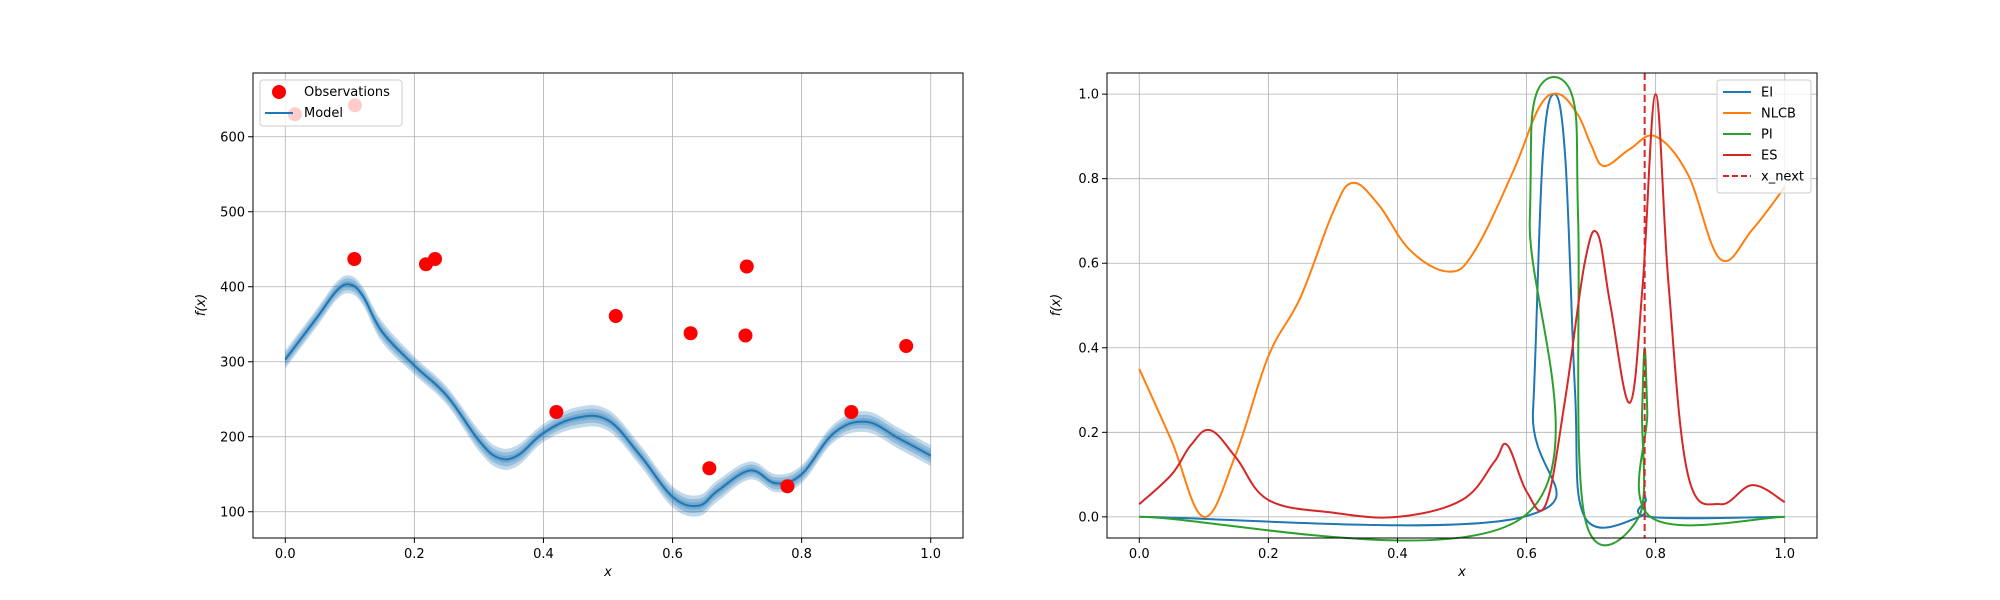 Image resolution: width=2000 pixels, height=600 pixels. I want to click on y-tick-label: 400, so click(232, 287).